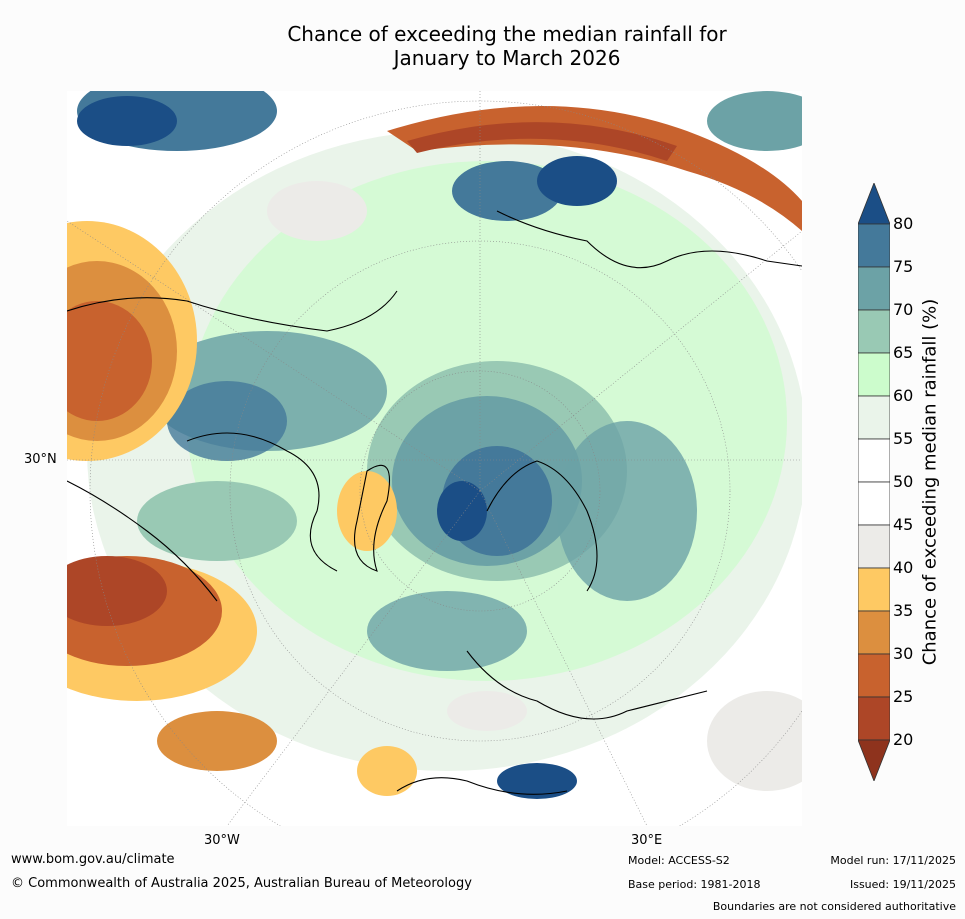 The image size is (965, 919). What do you see at coordinates (507, 58) in the screenshot?
I see `title-line-2: January to March 2026` at bounding box center [507, 58].